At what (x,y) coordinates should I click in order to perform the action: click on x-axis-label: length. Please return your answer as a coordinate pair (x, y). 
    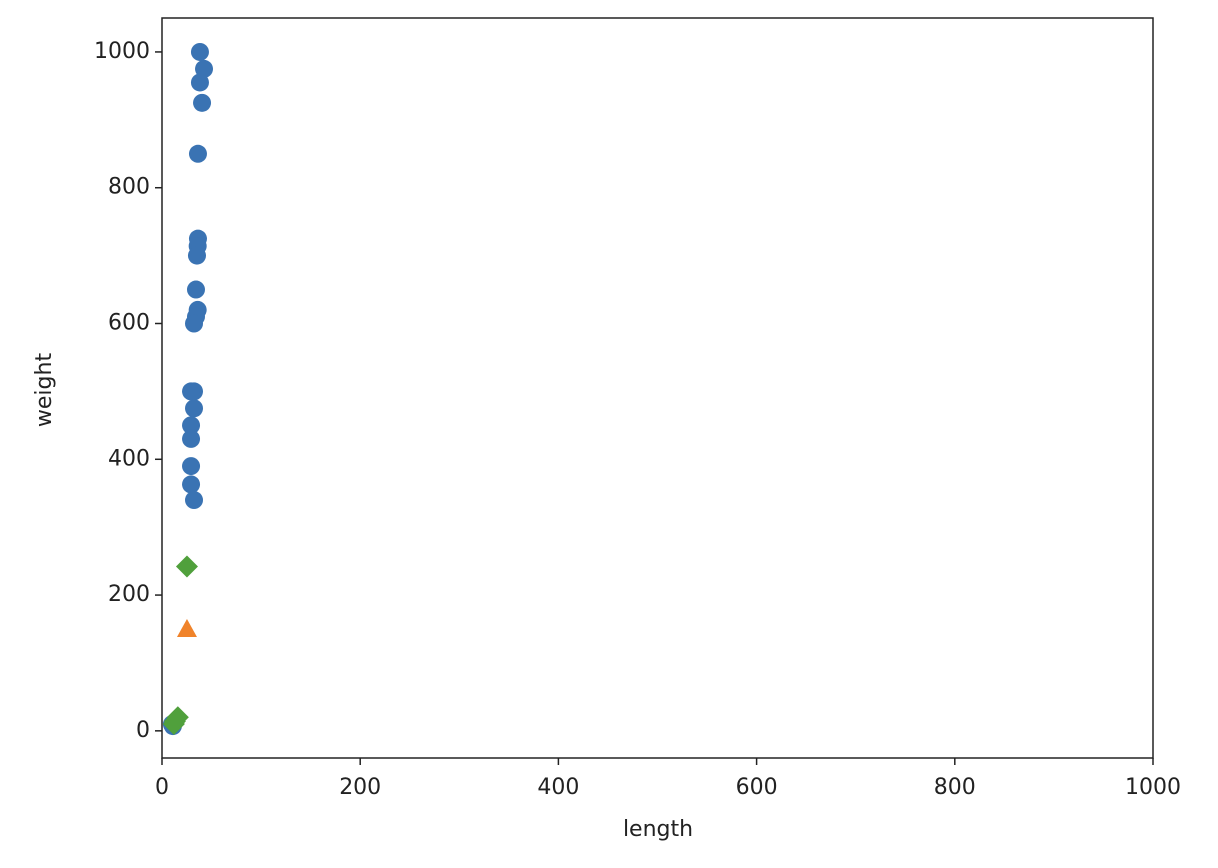
    Looking at the image, I should click on (658, 829).